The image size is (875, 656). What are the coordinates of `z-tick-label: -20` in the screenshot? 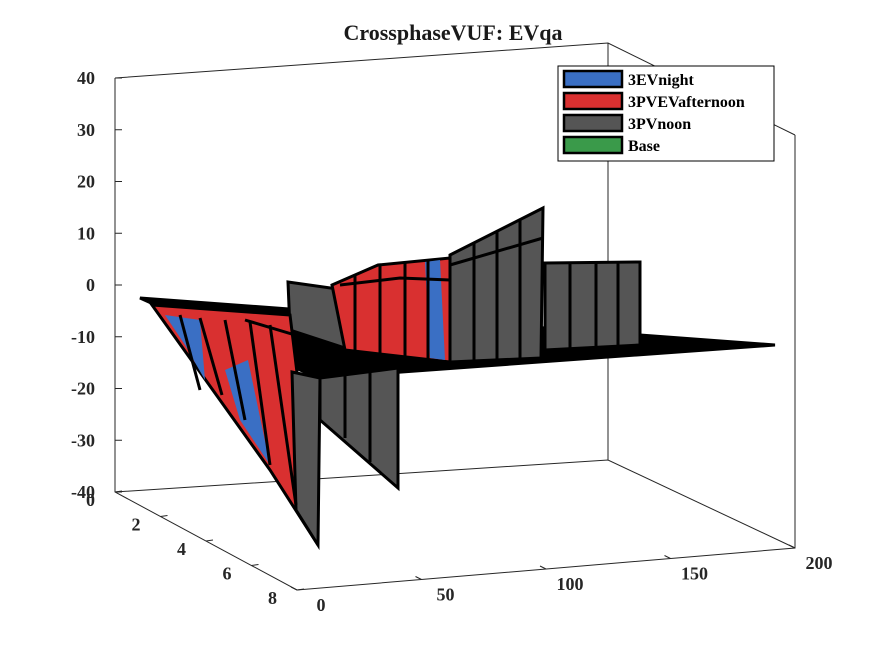 It's located at (83, 389).